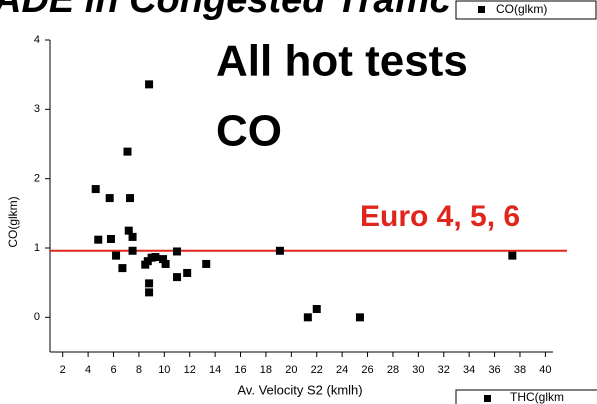 Image resolution: width=597 pixels, height=404 pixels. What do you see at coordinates (469, 370) in the screenshot?
I see `x-tick-label: 34` at bounding box center [469, 370].